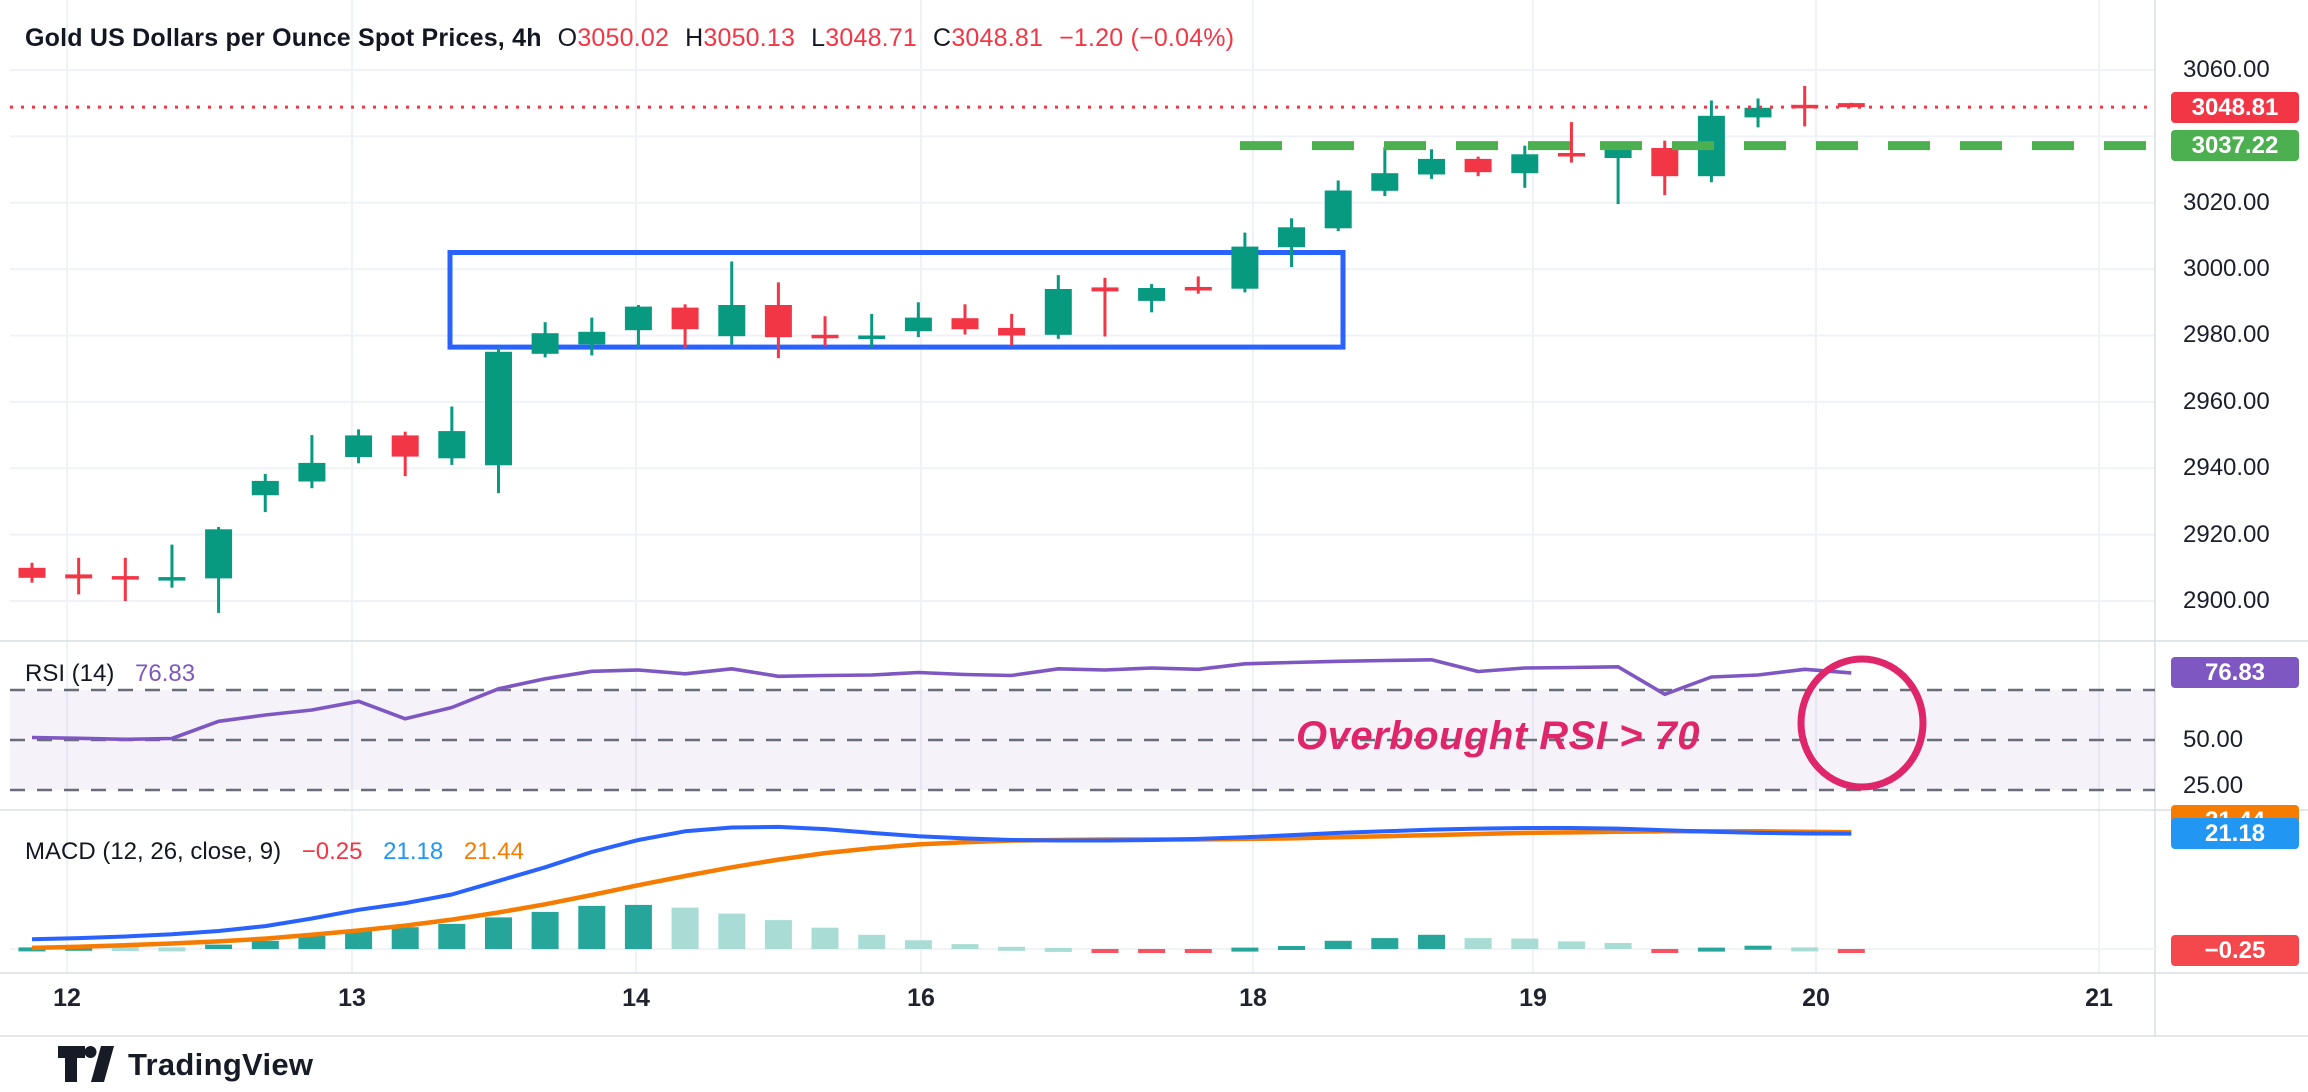 The width and height of the screenshot is (2308, 1092). I want to click on macd-hist-value: −0.25, so click(332, 851).